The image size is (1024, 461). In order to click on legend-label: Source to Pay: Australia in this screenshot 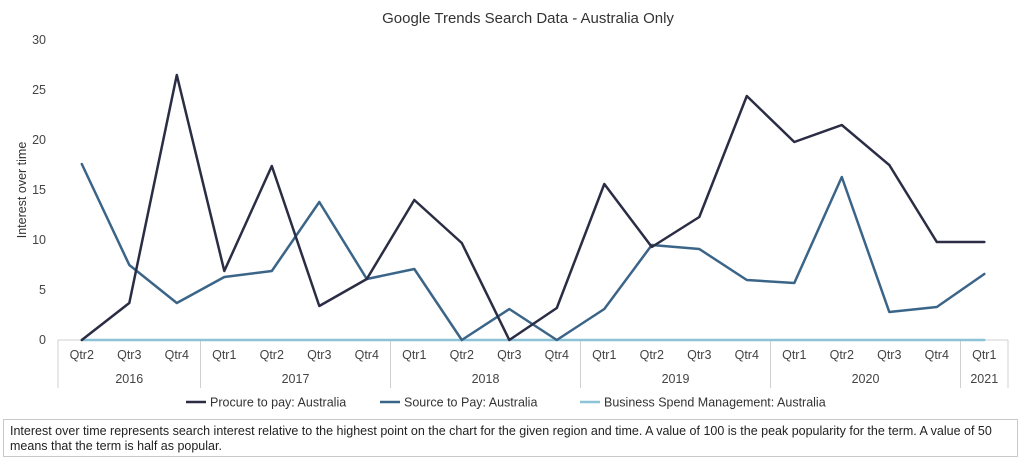, I will do `click(470, 403)`.